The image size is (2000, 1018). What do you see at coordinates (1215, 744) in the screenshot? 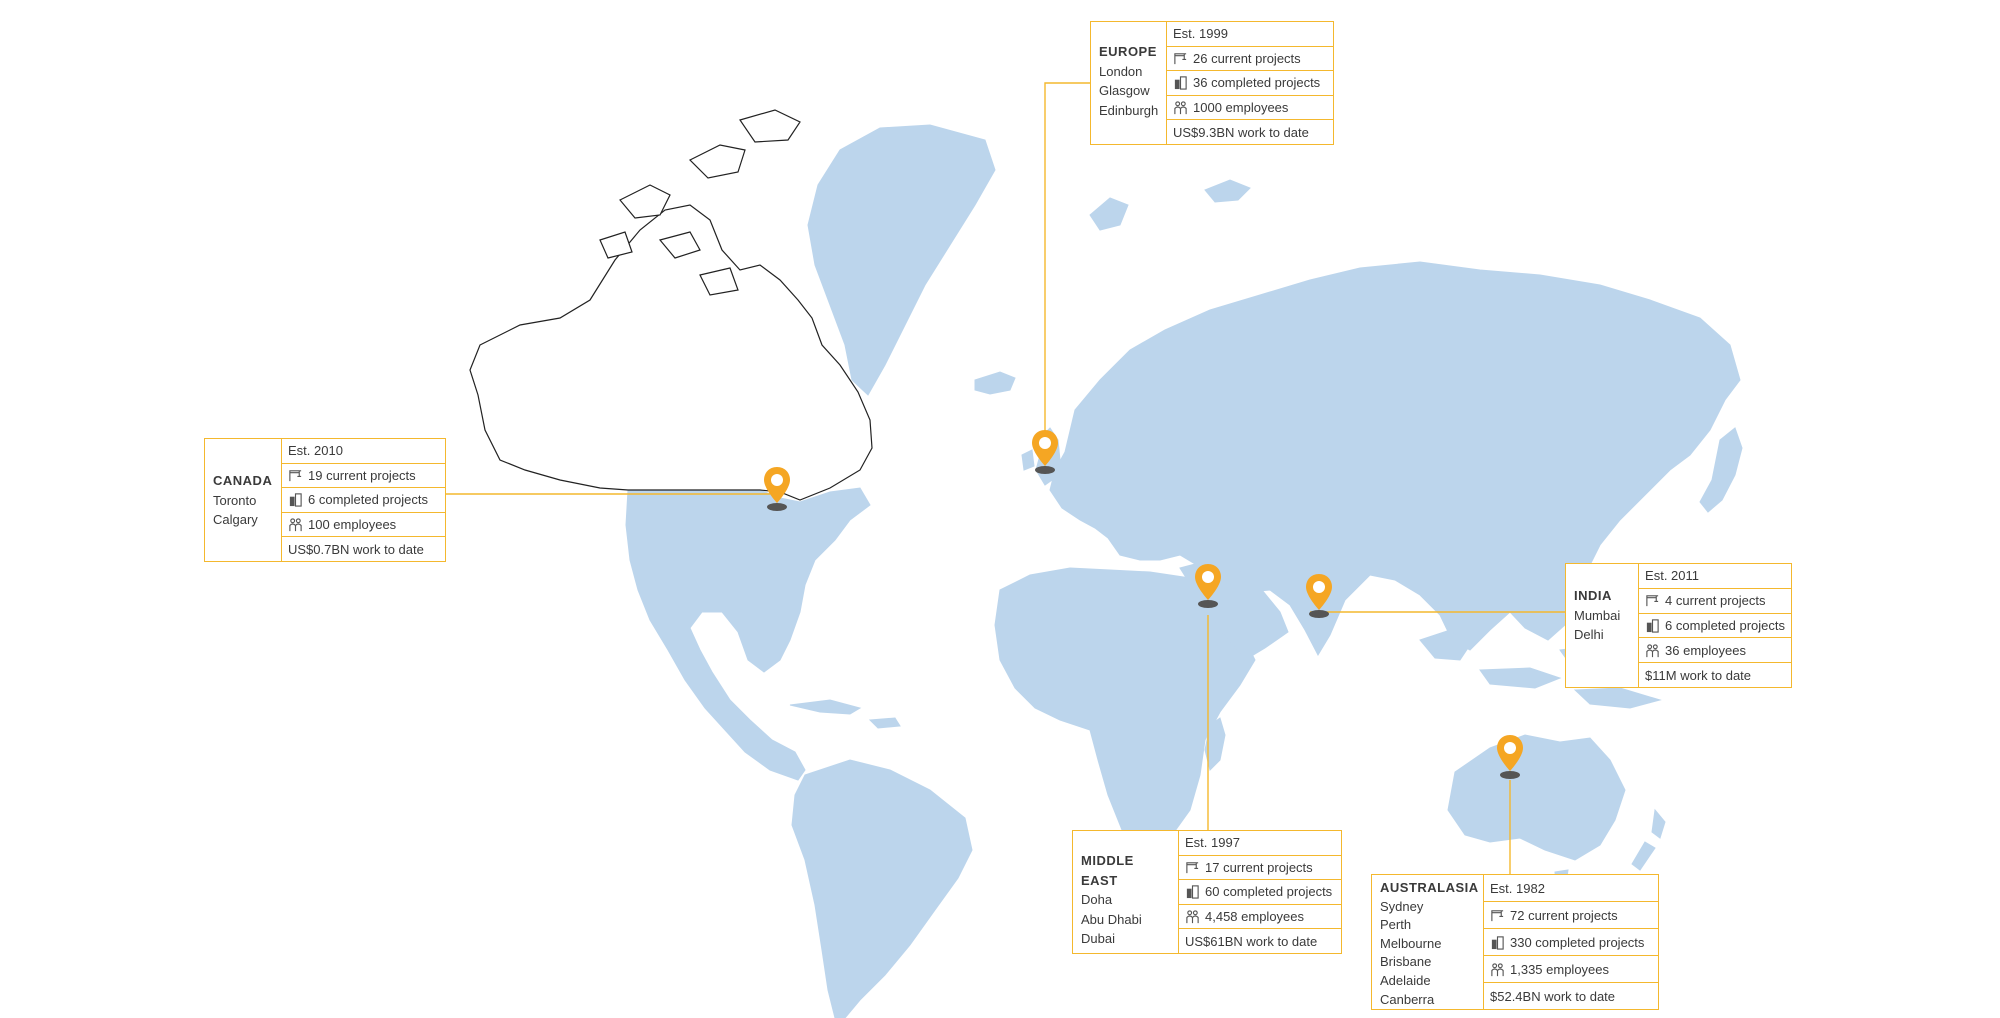
I see `madagascar-landmass` at bounding box center [1215, 744].